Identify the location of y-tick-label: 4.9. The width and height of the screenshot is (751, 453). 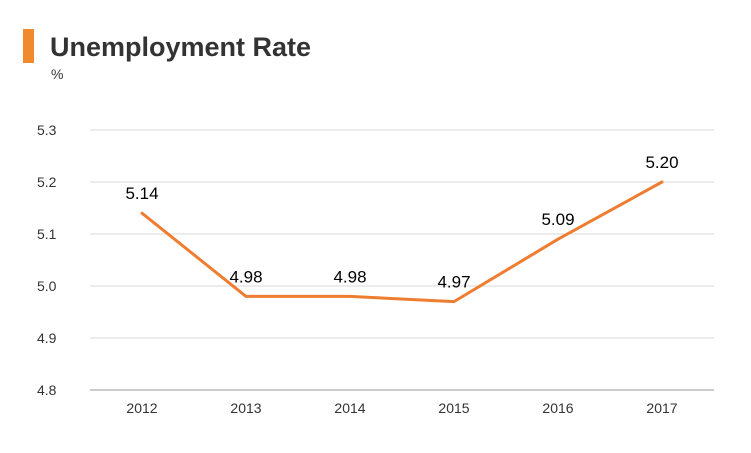
(47, 338).